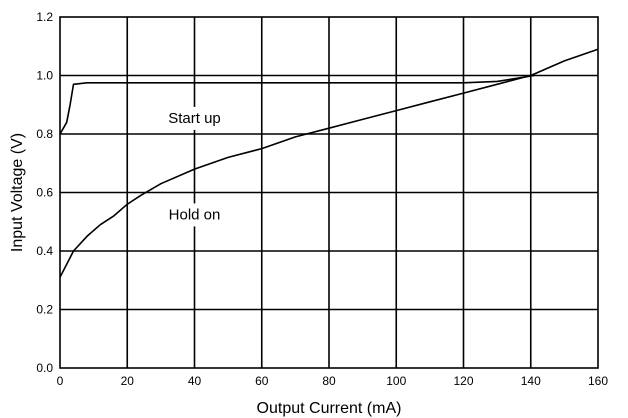  What do you see at coordinates (17, 192) in the screenshot?
I see `y-axis-title: Input Voltage (V)` at bounding box center [17, 192].